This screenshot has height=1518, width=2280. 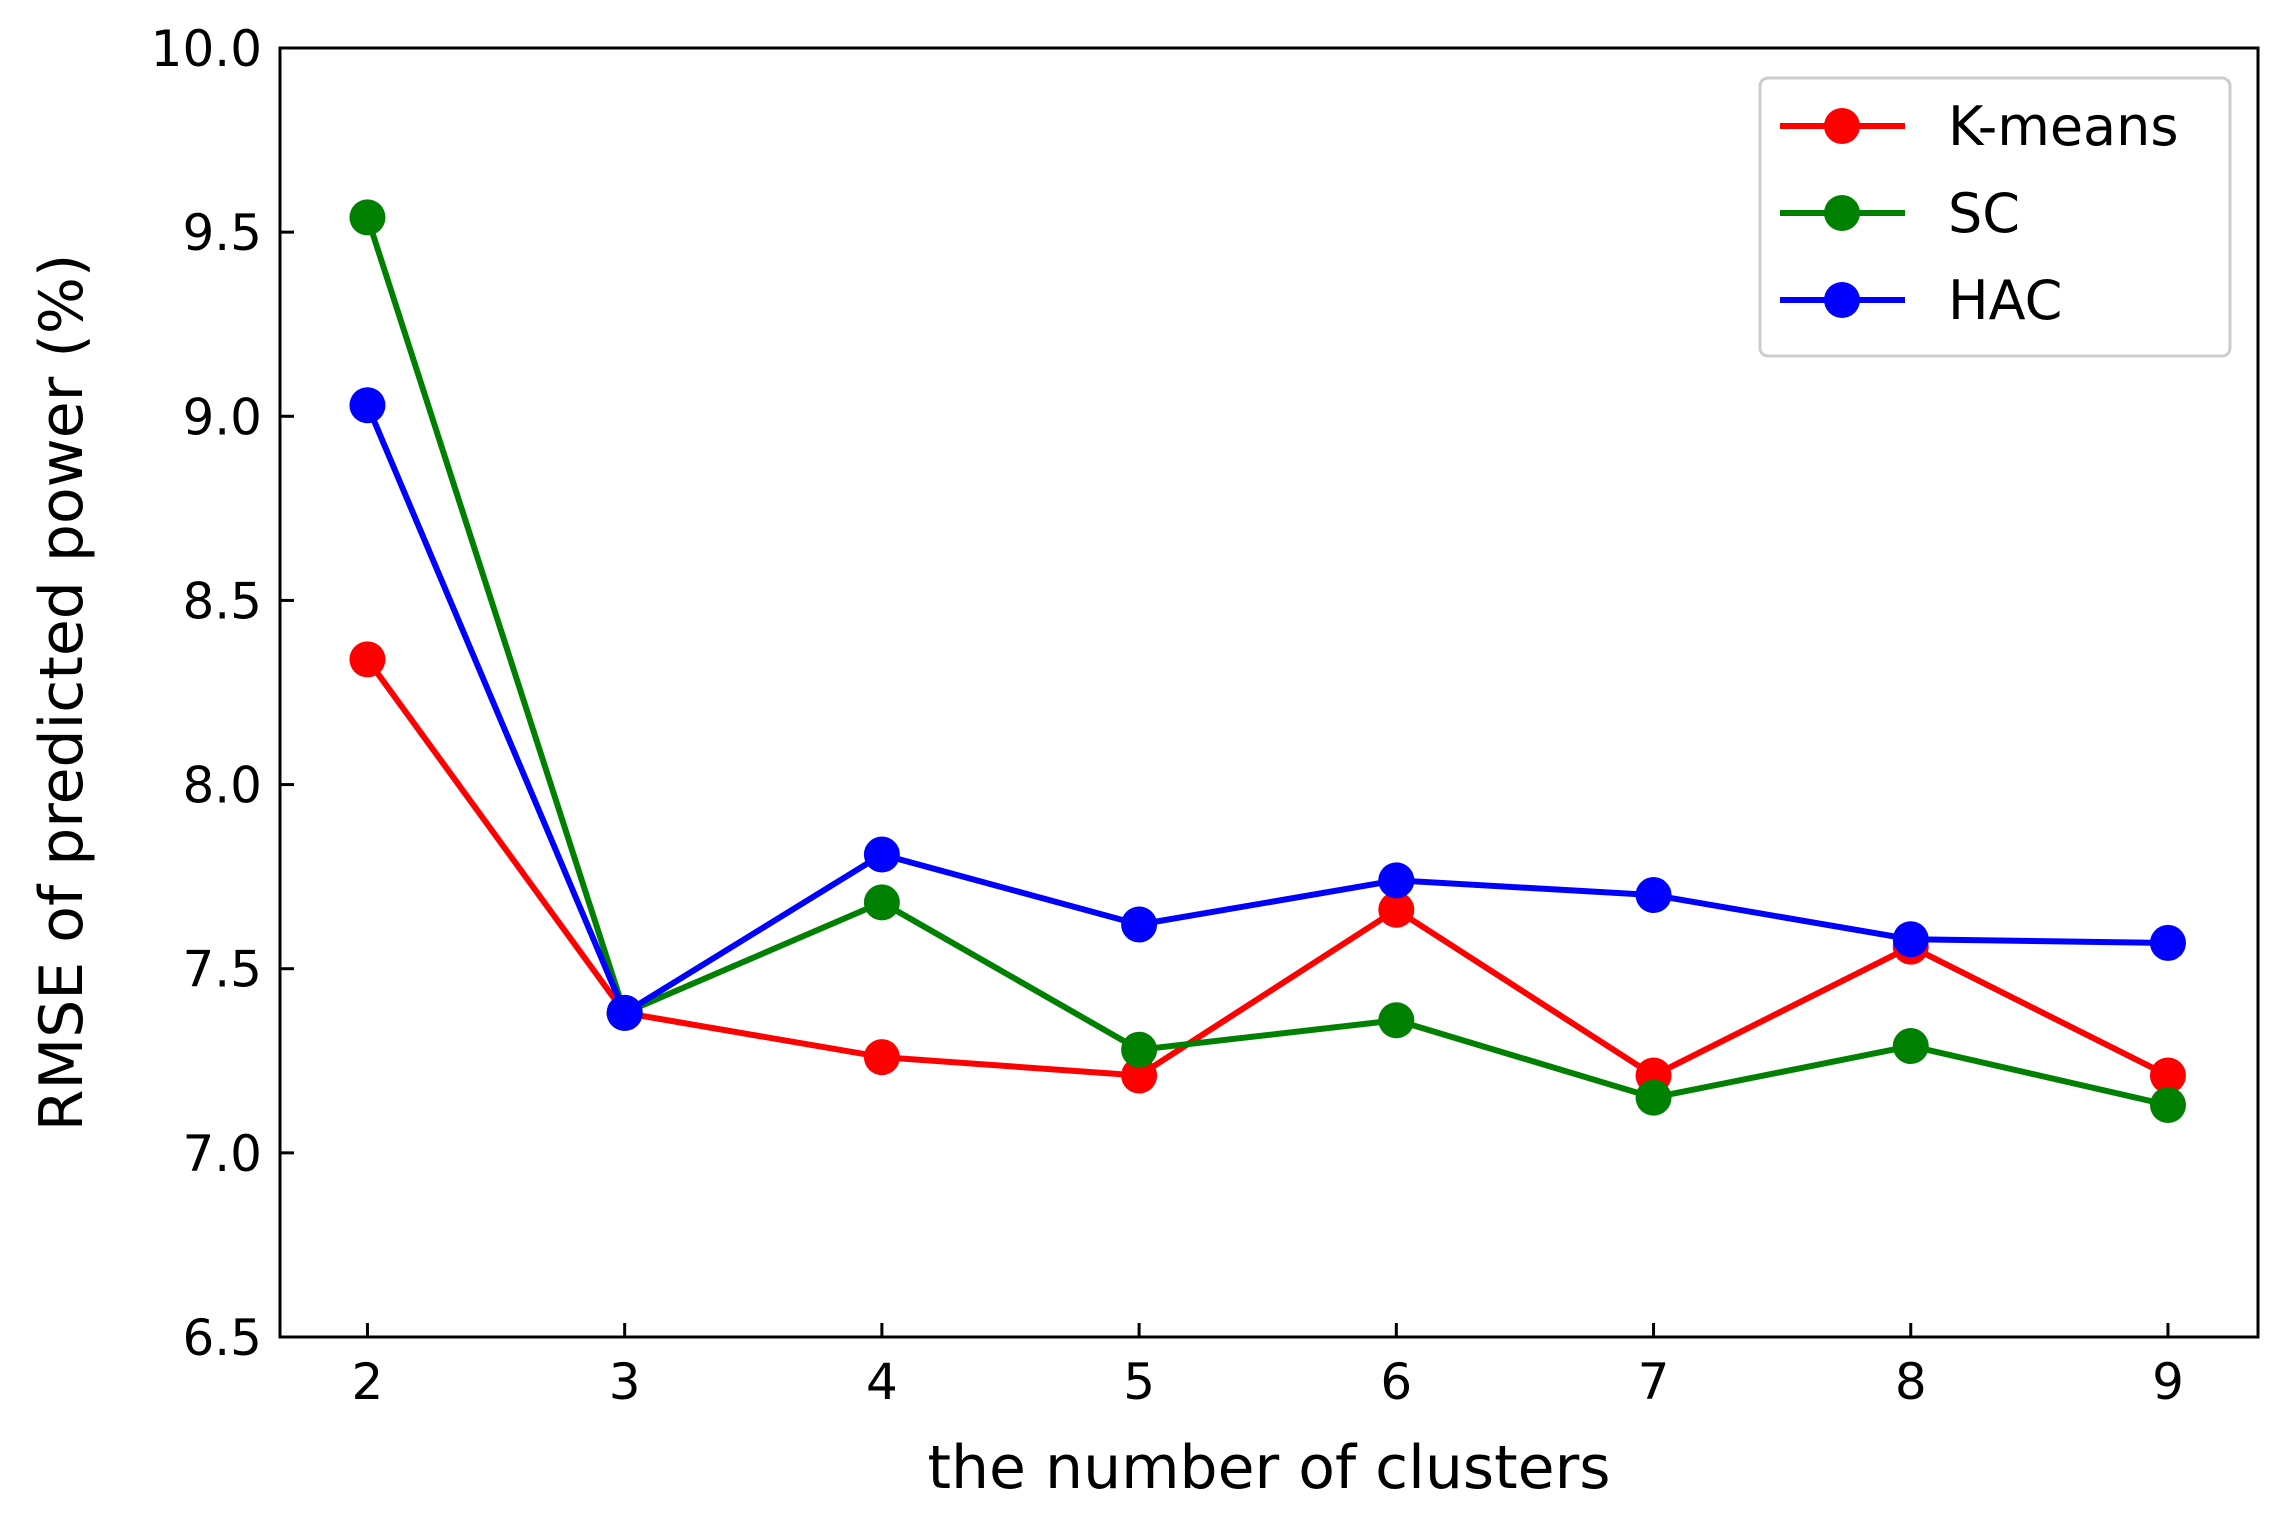 What do you see at coordinates (1654, 1382) in the screenshot?
I see `x-tick-label: 7` at bounding box center [1654, 1382].